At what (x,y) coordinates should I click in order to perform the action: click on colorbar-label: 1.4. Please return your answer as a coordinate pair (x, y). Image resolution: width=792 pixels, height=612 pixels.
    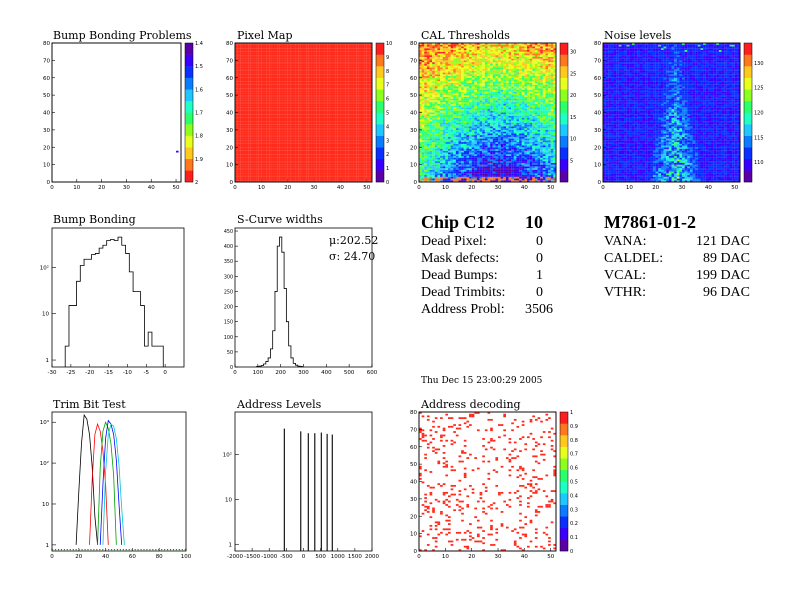
    Looking at the image, I should click on (199, 44).